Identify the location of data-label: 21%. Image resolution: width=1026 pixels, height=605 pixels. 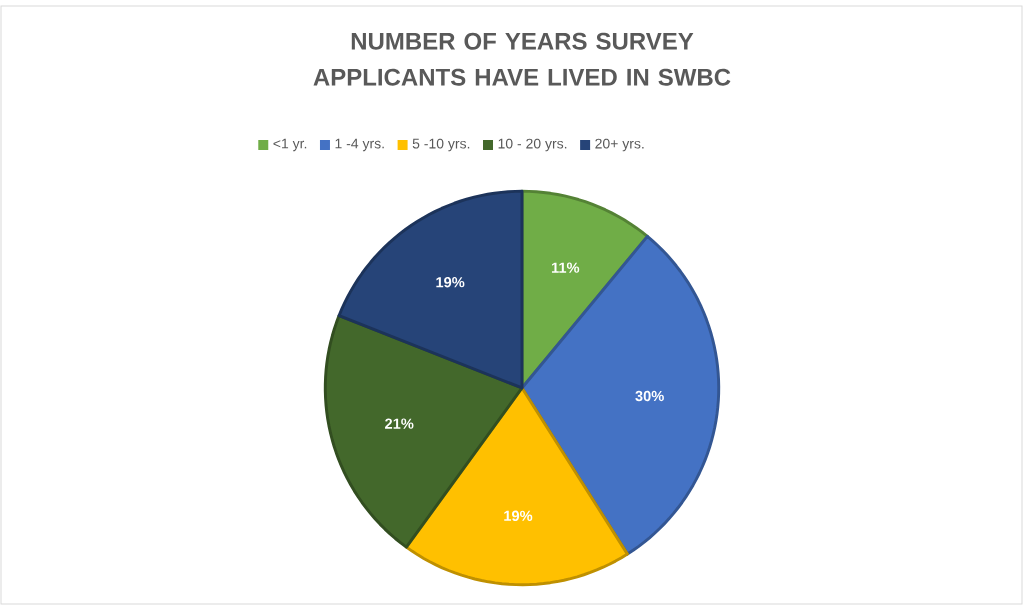
(399, 423).